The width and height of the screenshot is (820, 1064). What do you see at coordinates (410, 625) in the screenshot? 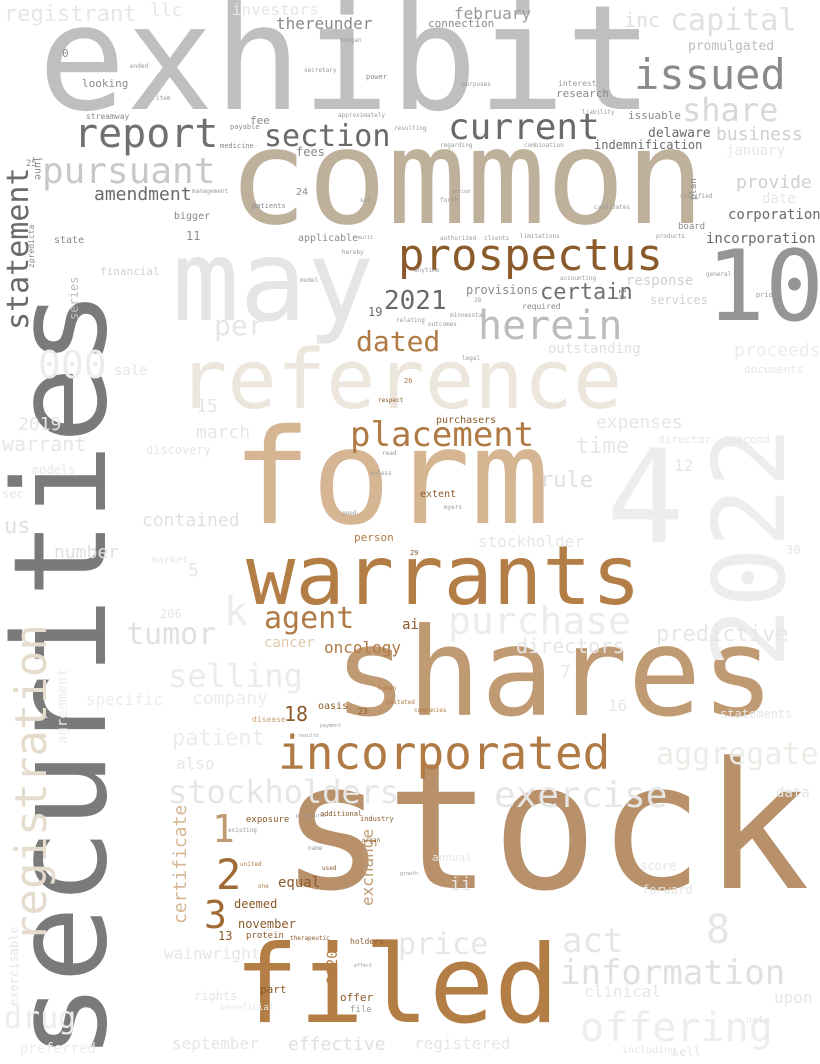
I see `word-ai: ai` at bounding box center [410, 625].